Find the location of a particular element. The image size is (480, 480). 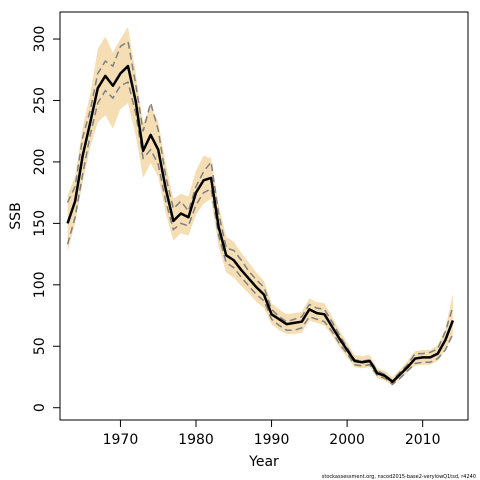

x-tick-label: 1980 is located at coordinates (196, 440).